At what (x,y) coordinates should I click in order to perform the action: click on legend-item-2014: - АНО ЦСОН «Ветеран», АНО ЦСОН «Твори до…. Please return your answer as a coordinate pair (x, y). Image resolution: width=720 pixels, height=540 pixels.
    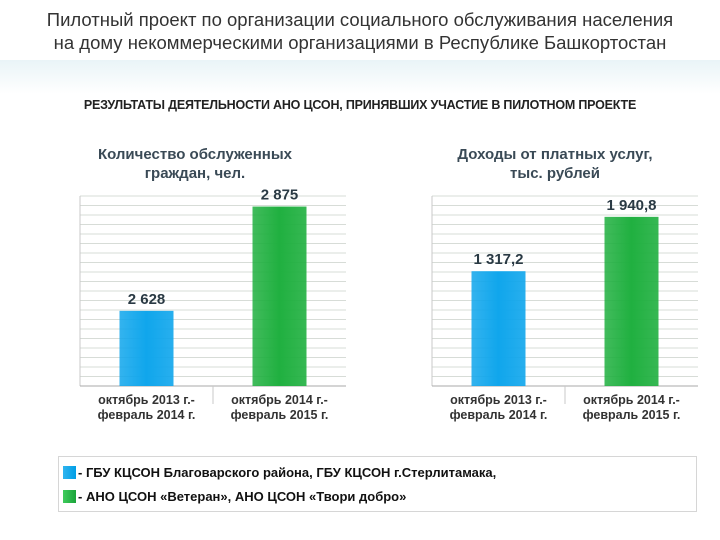
    Looking at the image, I should click on (234, 496).